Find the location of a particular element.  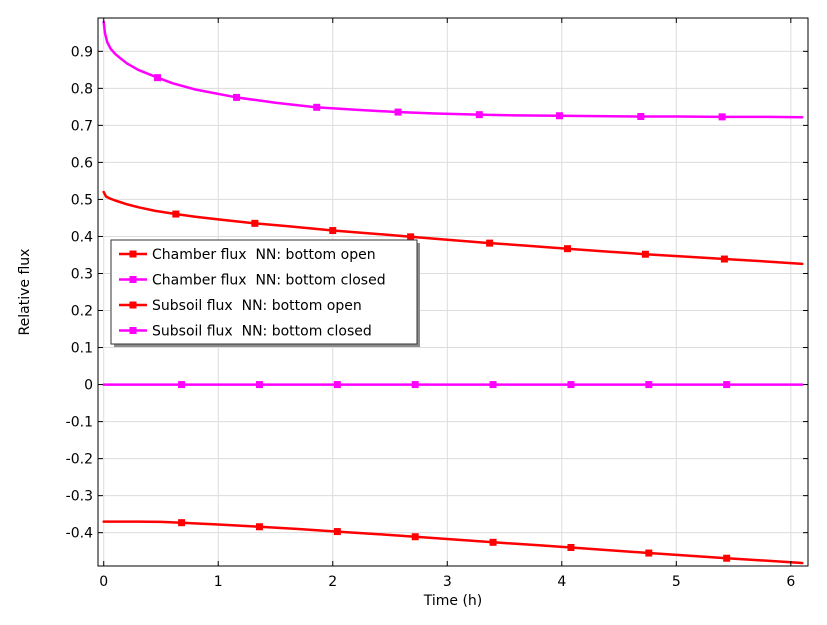

y-axis-title: Relative flux is located at coordinates (25, 292).